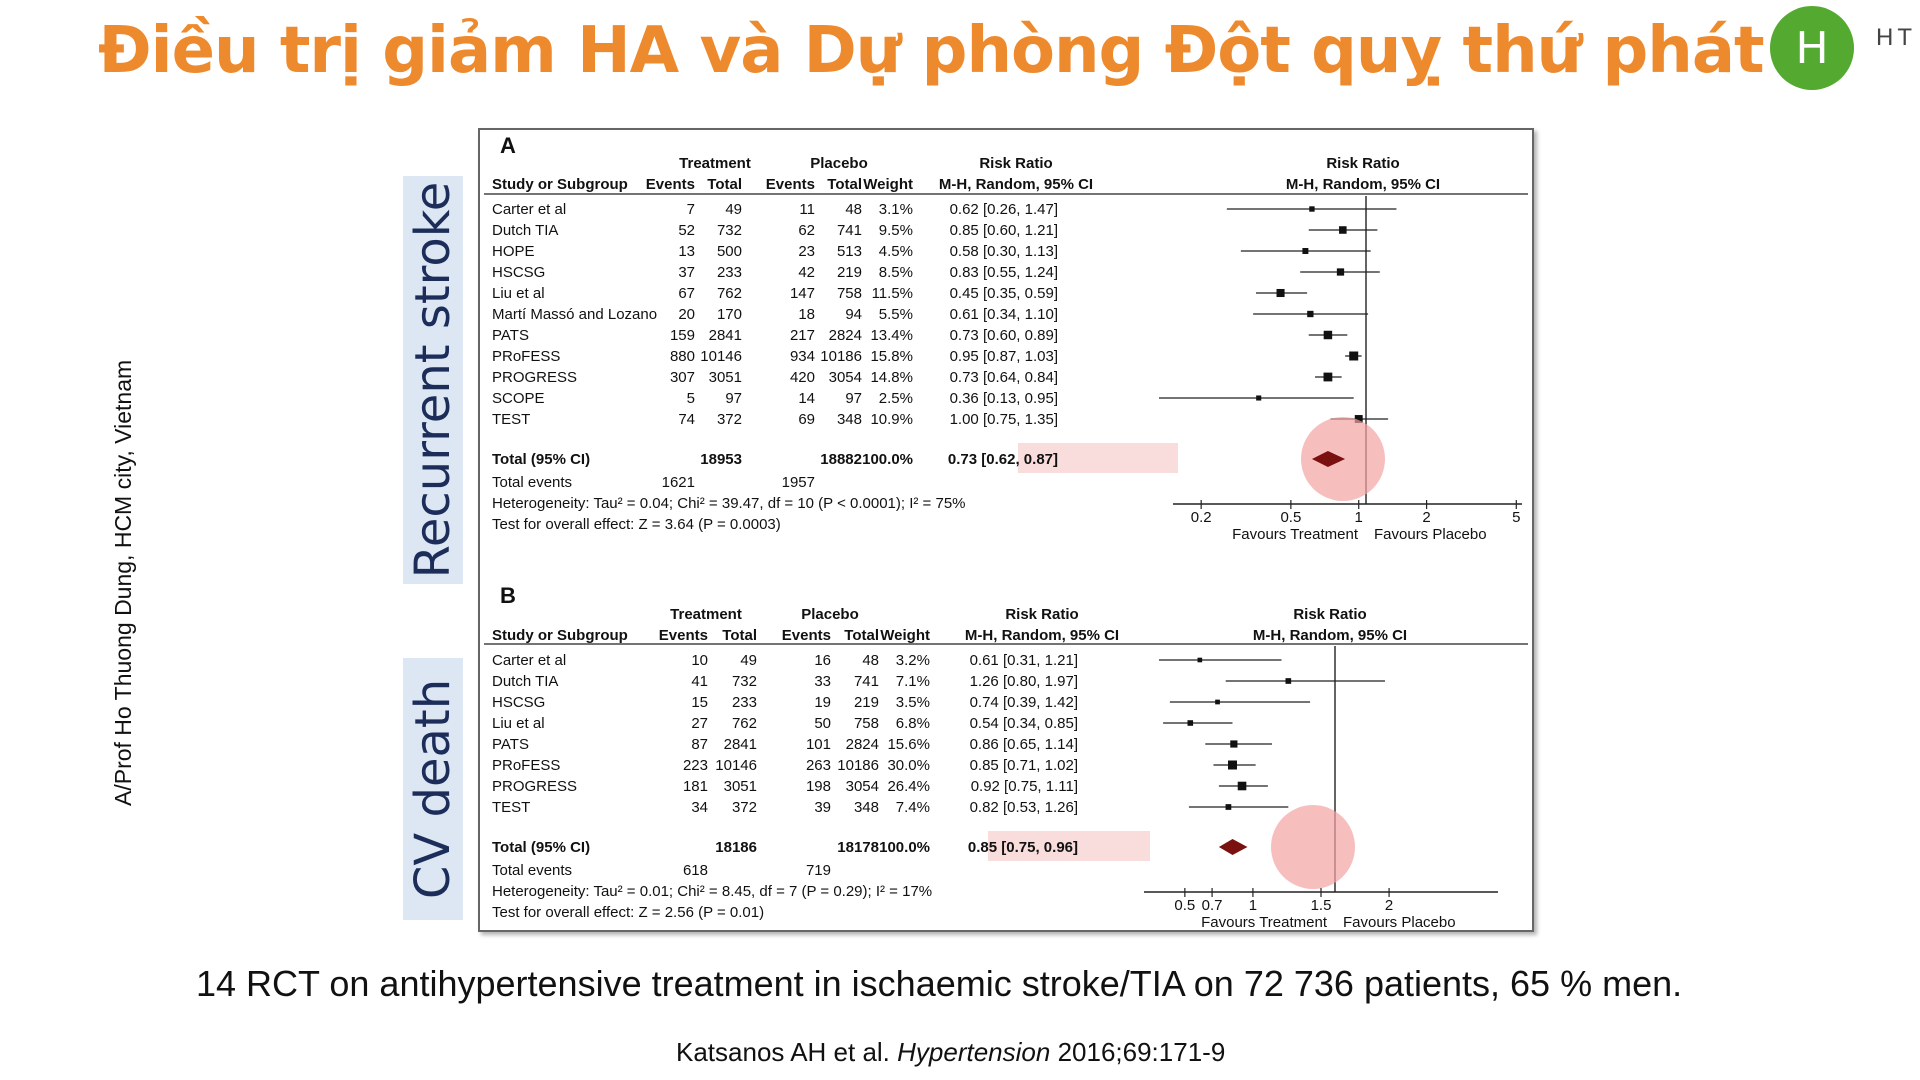 This screenshot has height=1080, width=1920. I want to click on panel-a-row-9-t-events: 307, so click(682, 377).